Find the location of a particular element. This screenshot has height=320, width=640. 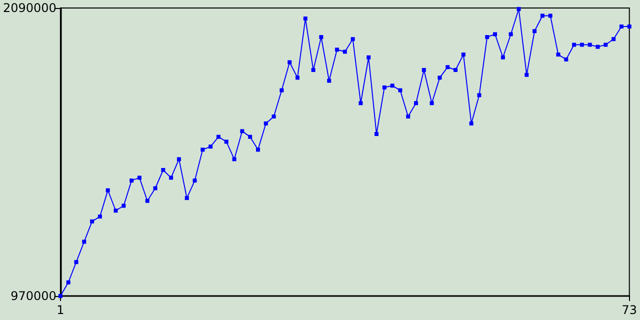

x-tick-label: 1 is located at coordinates (60, 310).